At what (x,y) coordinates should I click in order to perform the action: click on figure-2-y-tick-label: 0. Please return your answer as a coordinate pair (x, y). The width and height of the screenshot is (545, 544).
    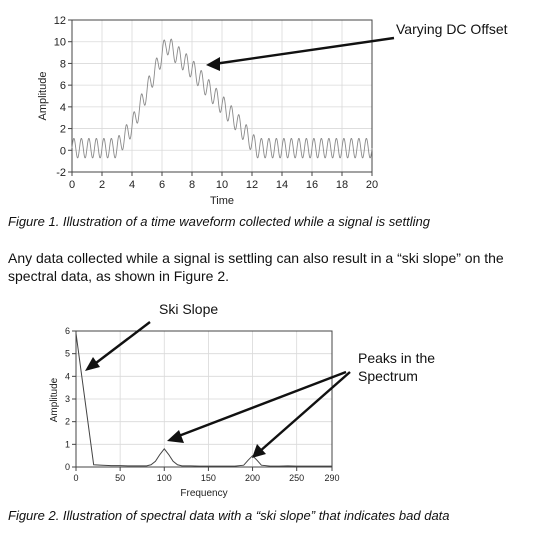
    Looking at the image, I should click on (67, 467).